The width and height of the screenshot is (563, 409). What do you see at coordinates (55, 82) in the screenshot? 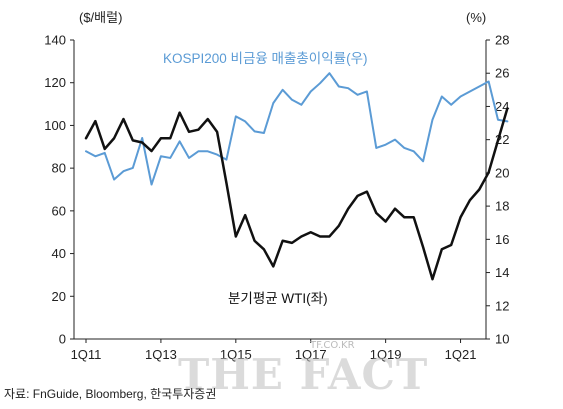
I see `left-tick-label: 120` at bounding box center [55, 82].